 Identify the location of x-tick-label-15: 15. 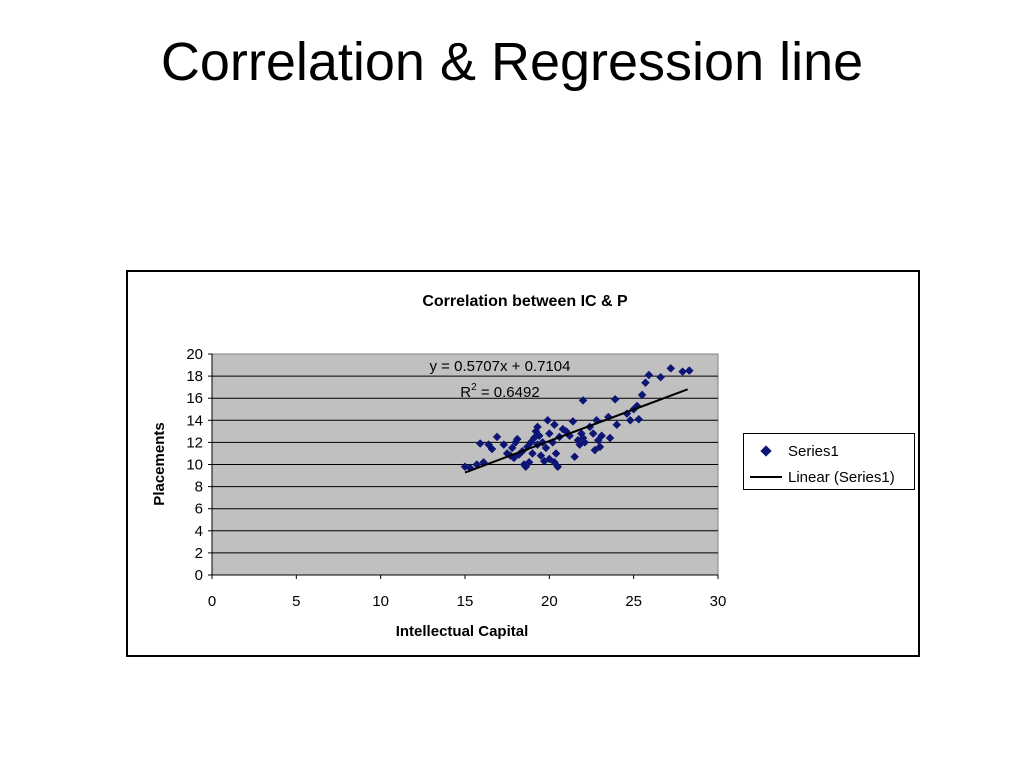
(465, 601).